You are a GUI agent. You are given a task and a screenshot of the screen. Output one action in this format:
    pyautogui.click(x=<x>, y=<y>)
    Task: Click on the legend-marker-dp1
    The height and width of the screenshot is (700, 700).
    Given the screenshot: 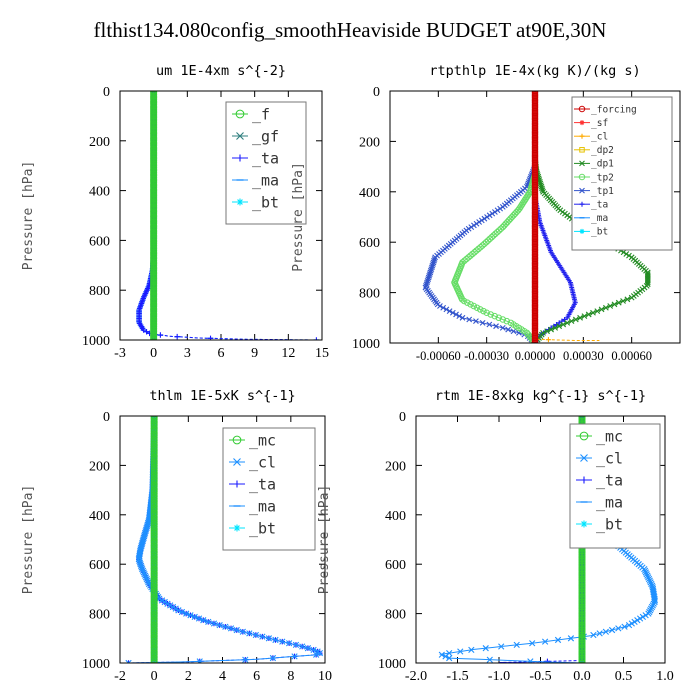 What is the action you would take?
    pyautogui.click(x=582, y=163)
    